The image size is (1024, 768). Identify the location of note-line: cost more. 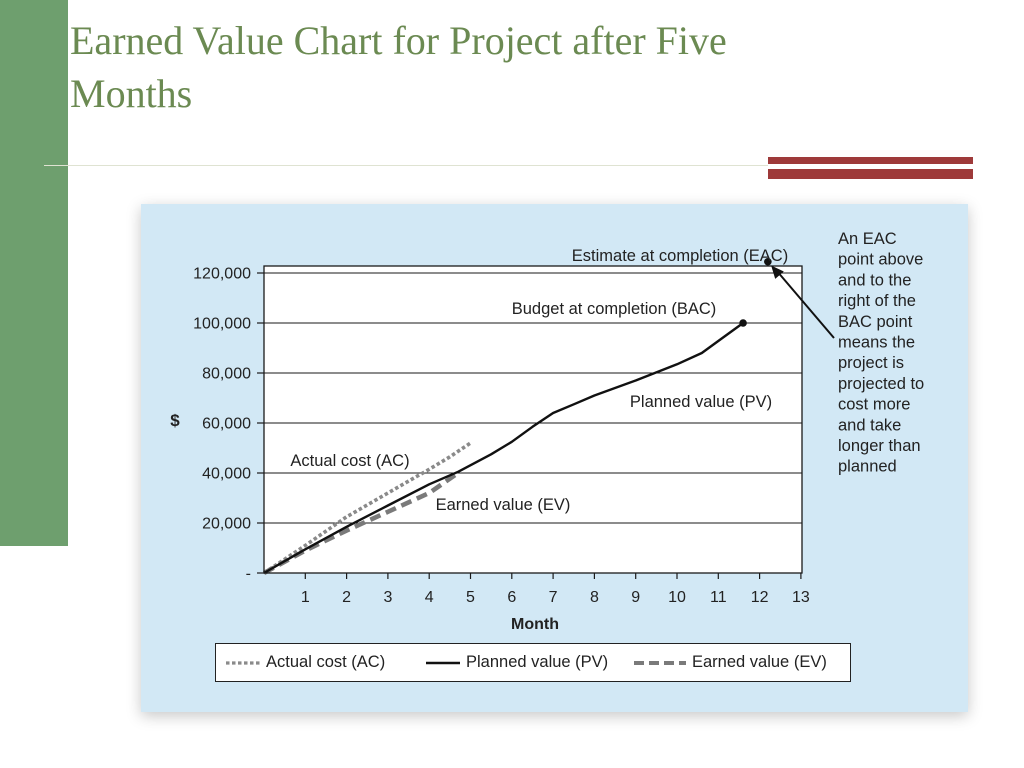
(874, 405).